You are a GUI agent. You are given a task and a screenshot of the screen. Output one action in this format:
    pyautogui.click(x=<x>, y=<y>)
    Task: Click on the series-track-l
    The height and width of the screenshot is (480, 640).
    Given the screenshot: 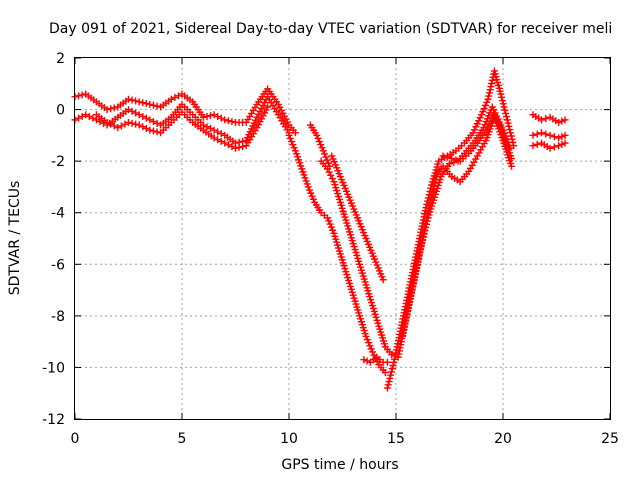 What is the action you would take?
    pyautogui.click(x=477, y=138)
    